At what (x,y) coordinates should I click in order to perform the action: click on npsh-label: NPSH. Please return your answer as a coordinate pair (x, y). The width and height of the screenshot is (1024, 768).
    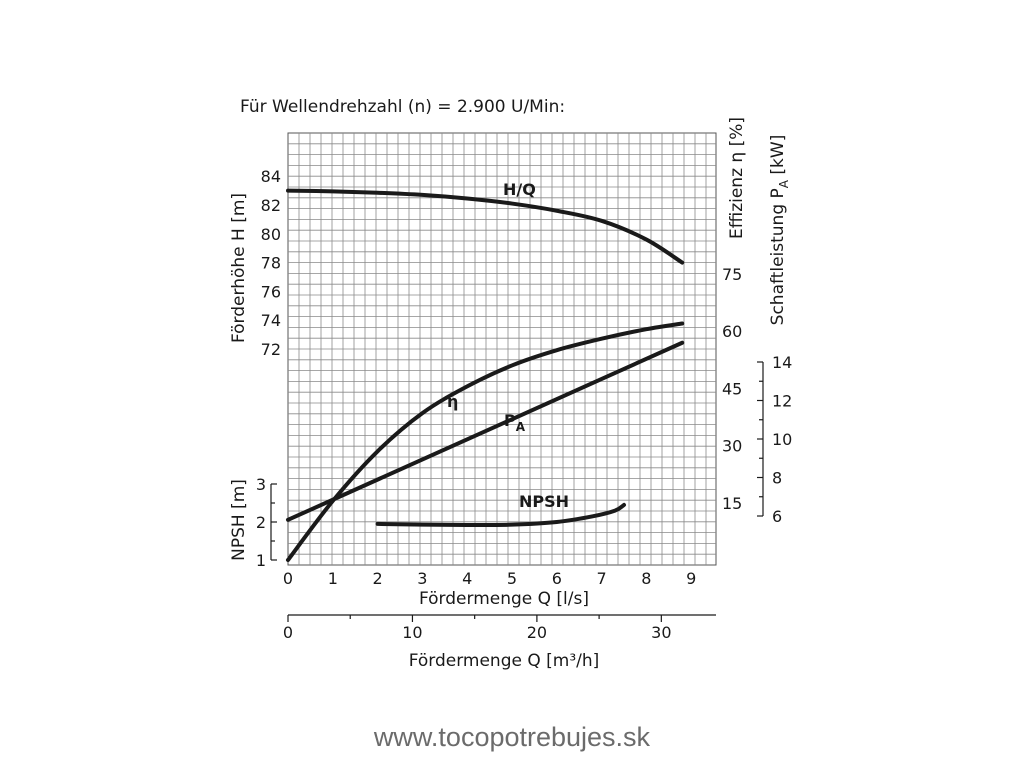
    Looking at the image, I should click on (544, 501).